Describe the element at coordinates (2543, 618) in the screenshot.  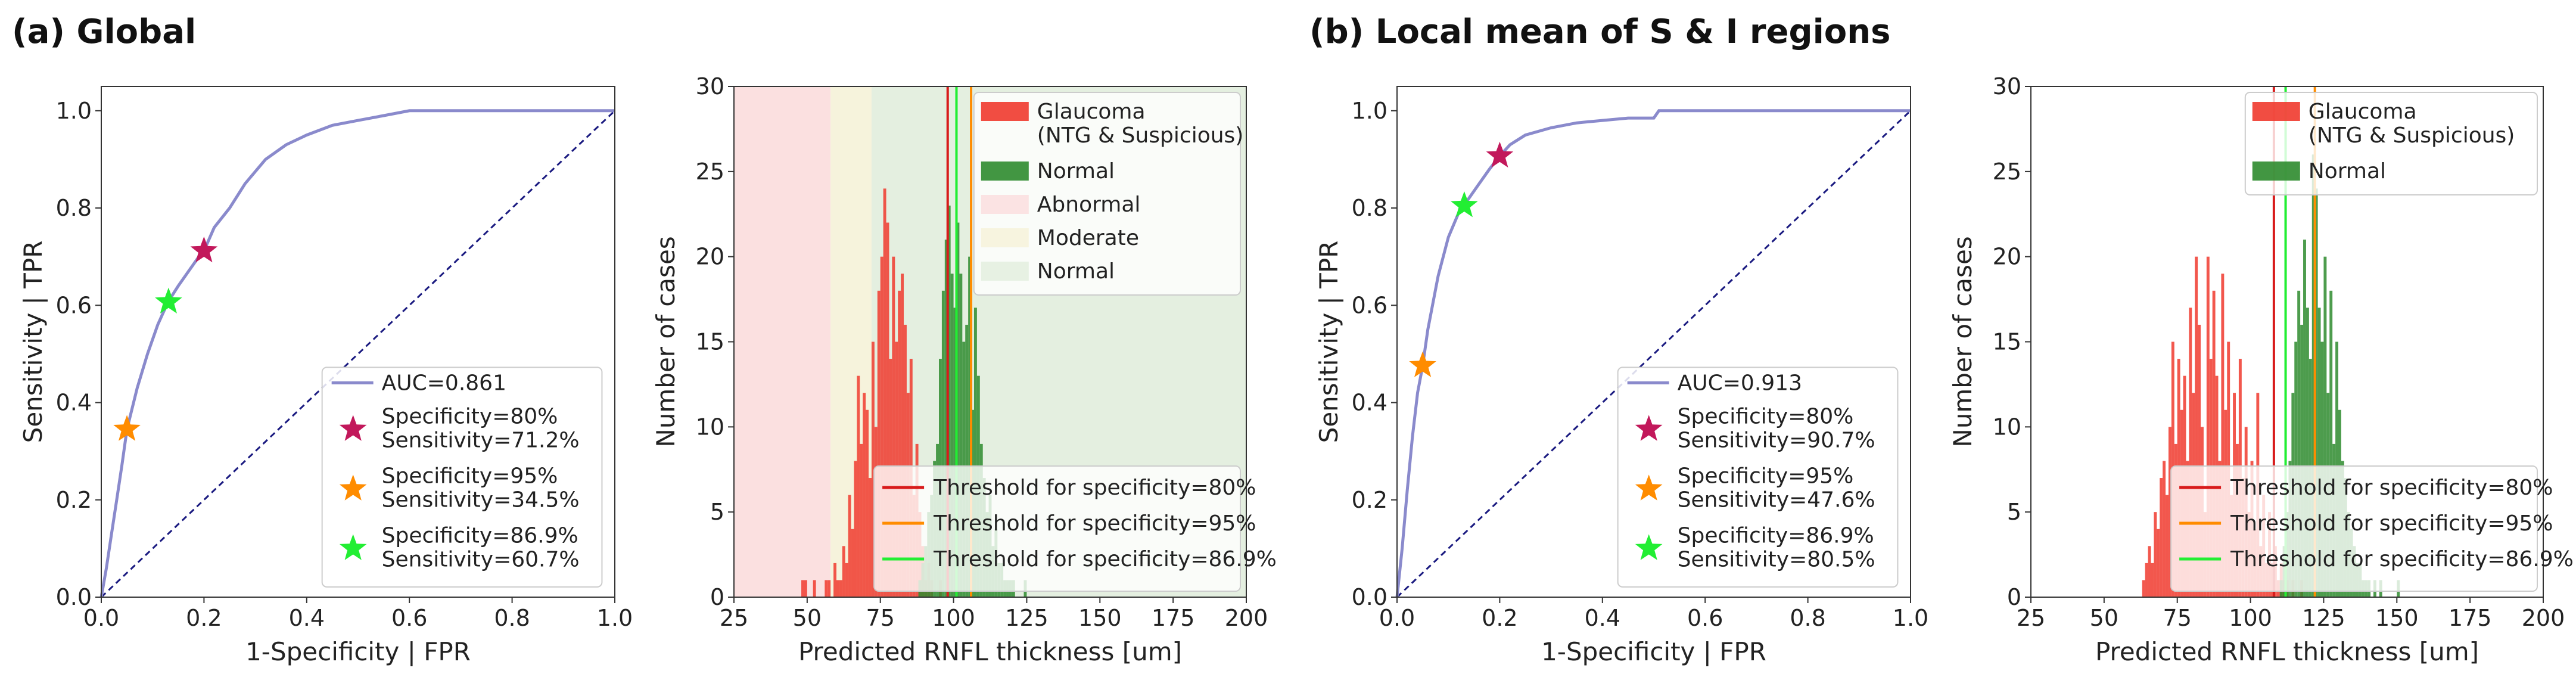
I see `chart-3-xtick-label: 200` at that location.